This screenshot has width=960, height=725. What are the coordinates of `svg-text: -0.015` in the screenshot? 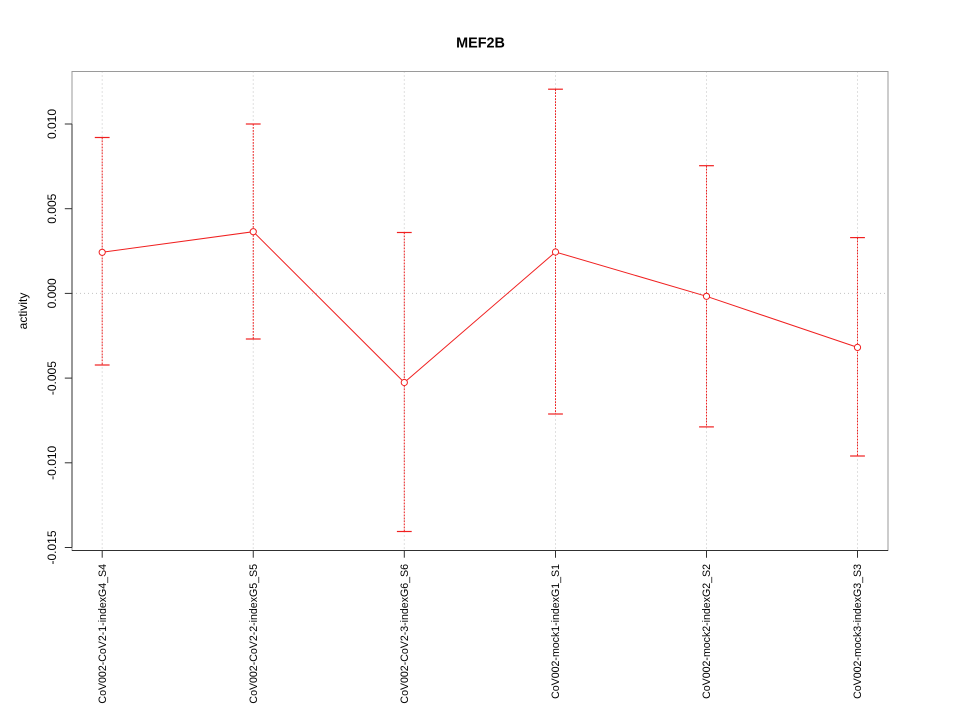 It's located at (52, 547).